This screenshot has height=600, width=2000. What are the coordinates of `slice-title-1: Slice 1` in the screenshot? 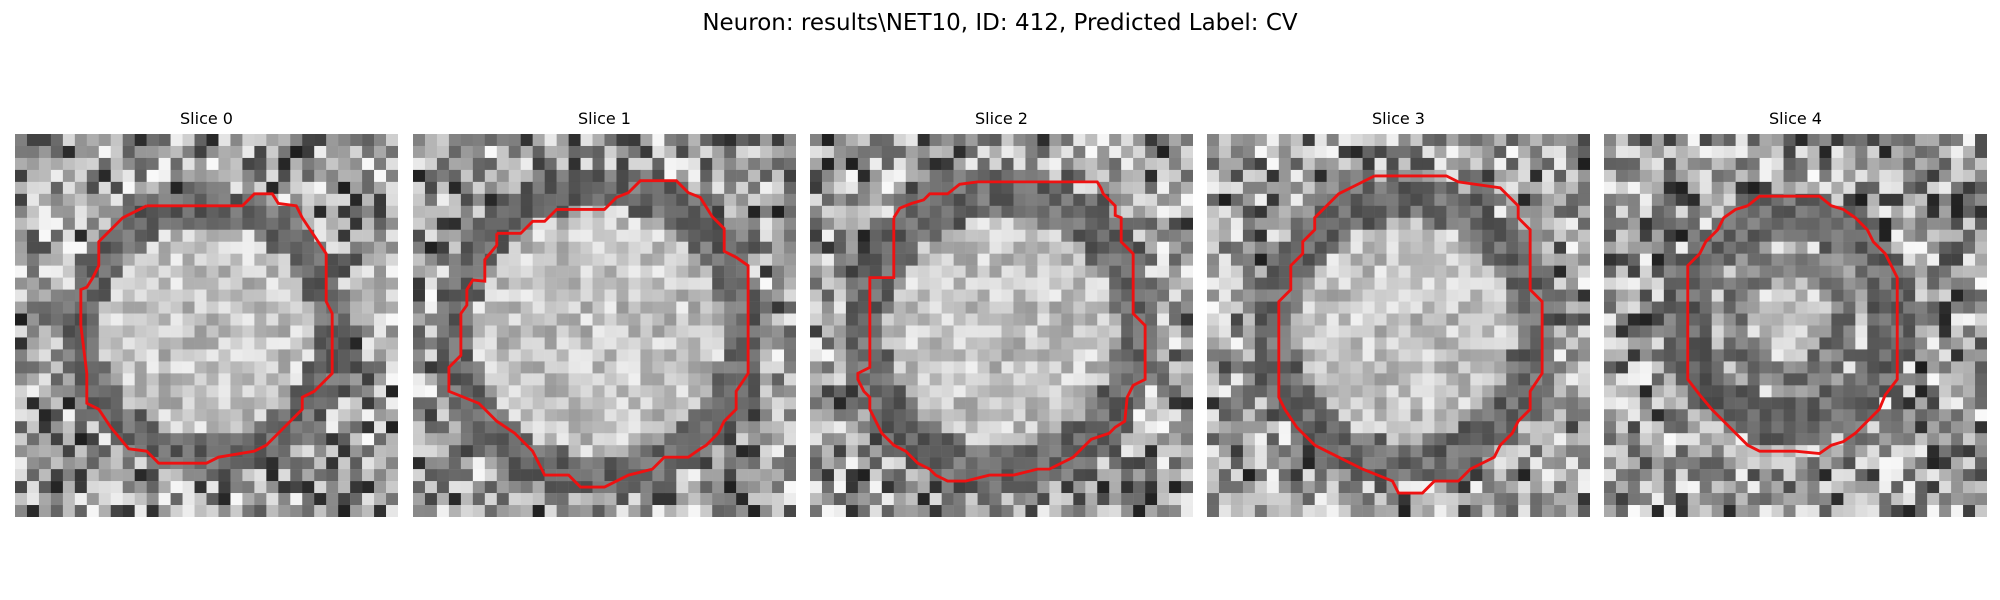 It's located at (604, 118).